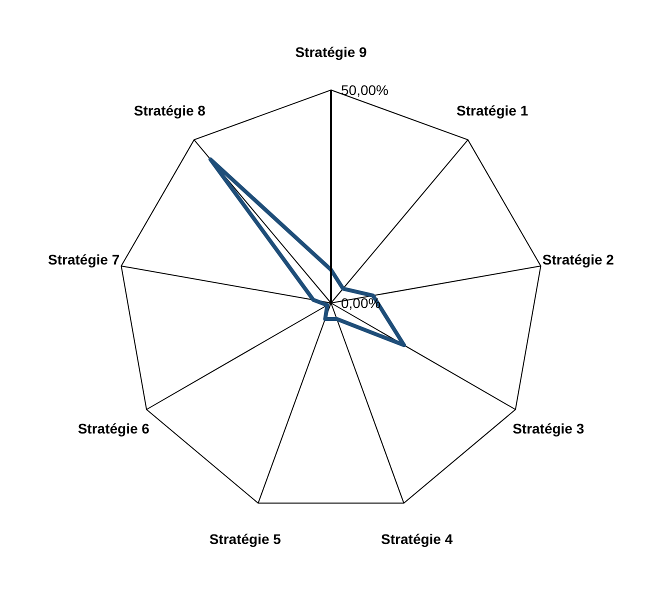 The image size is (667, 589). I want to click on spoke-label: Stratégie 3, so click(548, 428).